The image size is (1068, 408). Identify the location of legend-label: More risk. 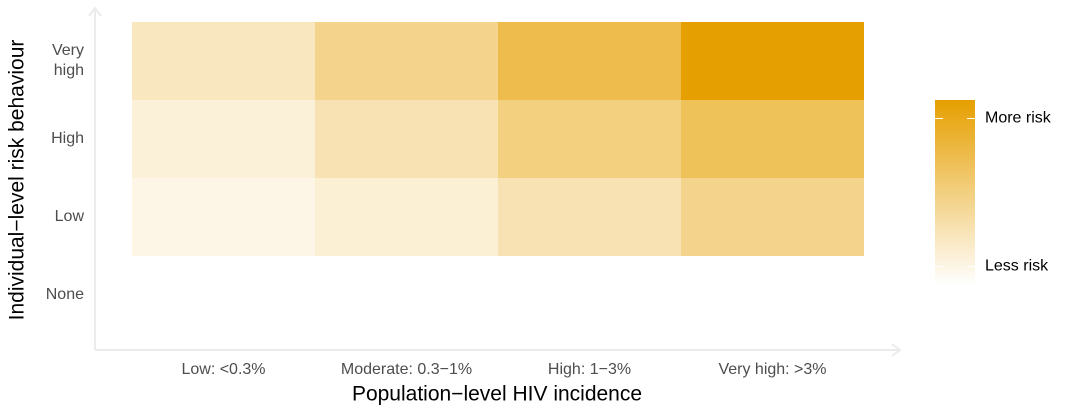
(1018, 118).